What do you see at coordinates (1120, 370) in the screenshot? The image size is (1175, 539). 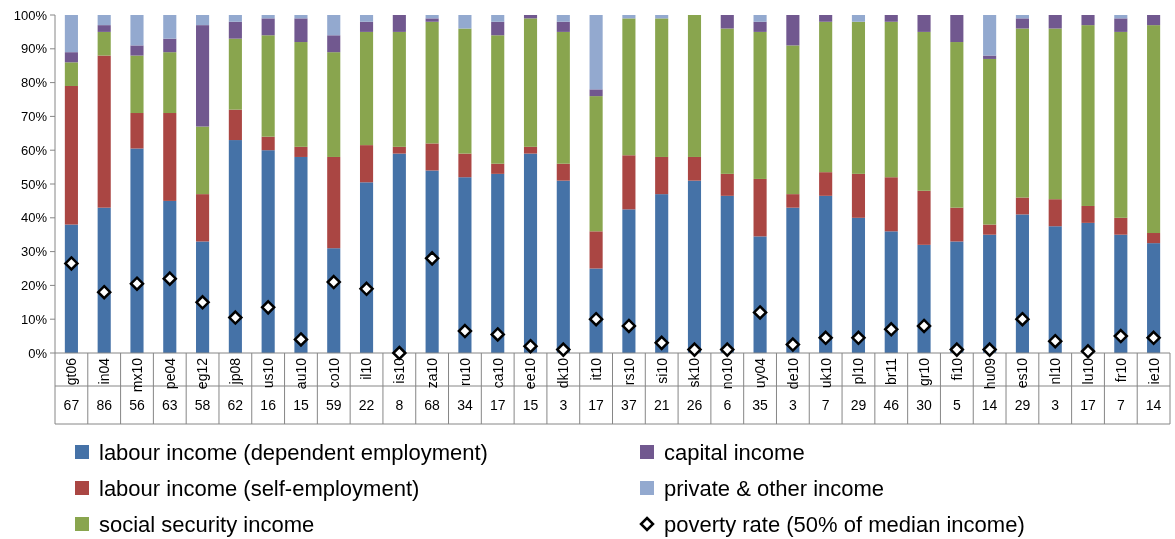 I see `x-tick-label: fr10` at bounding box center [1120, 370].